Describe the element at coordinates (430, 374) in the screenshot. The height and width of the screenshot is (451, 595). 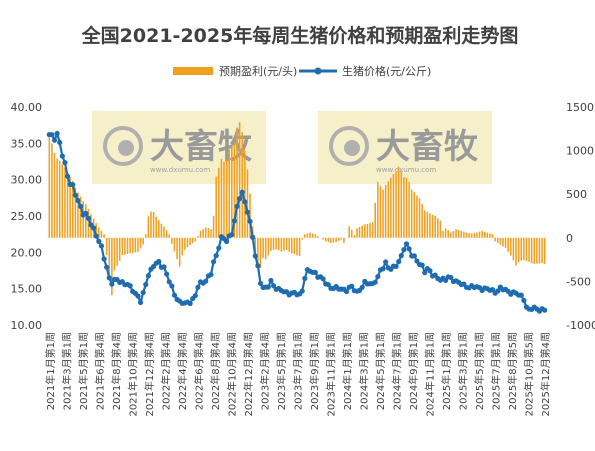
I see `x-tick-label: 2024年11月第1周` at that location.